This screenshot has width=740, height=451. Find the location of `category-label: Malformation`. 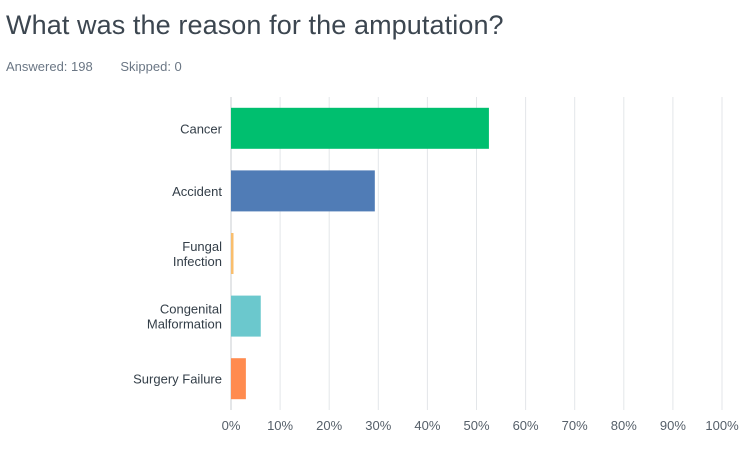

category-label: Malformation is located at coordinates (184, 324).